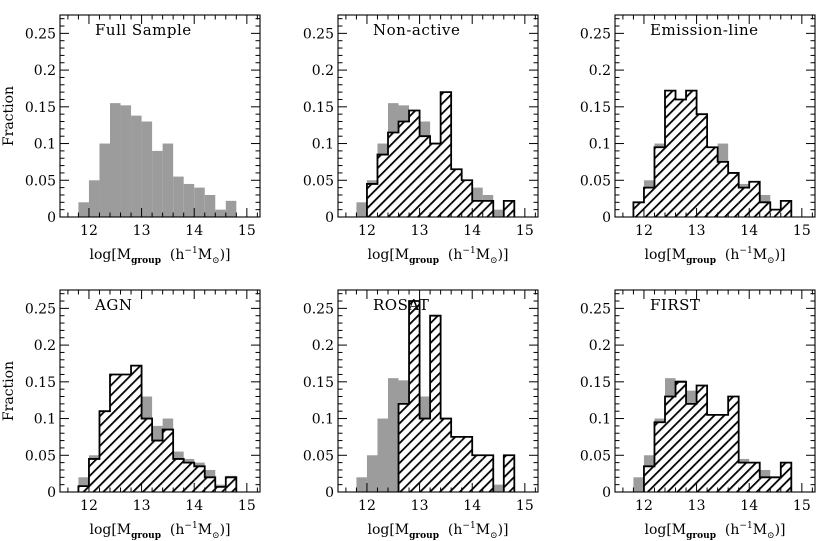 This screenshot has width=831, height=541. What do you see at coordinates (704, 30) in the screenshot?
I see `panel-title: Emission-line` at bounding box center [704, 30].